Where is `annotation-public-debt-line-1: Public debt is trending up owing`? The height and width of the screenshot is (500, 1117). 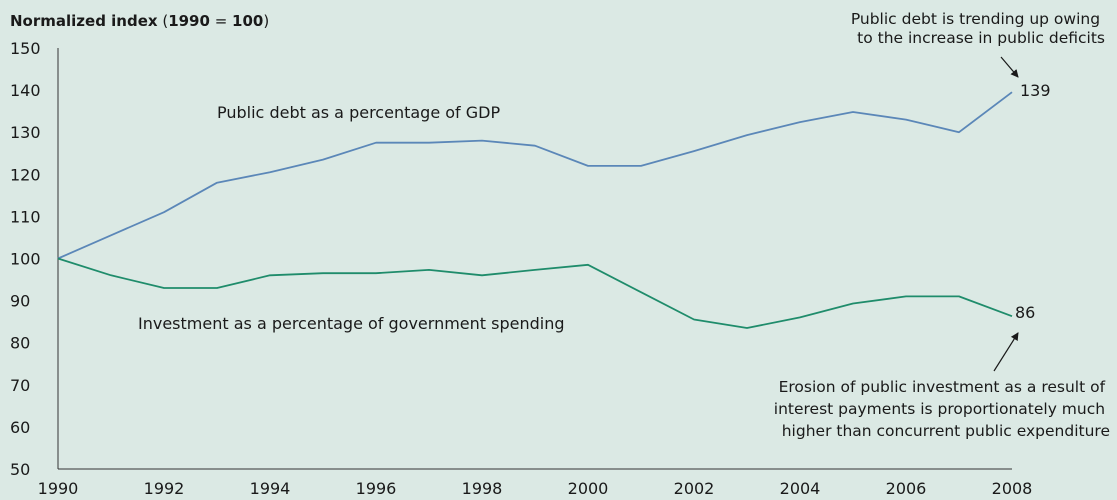
annotation-public-debt-line-1: Public debt is trending up owing is located at coordinates (975, 19).